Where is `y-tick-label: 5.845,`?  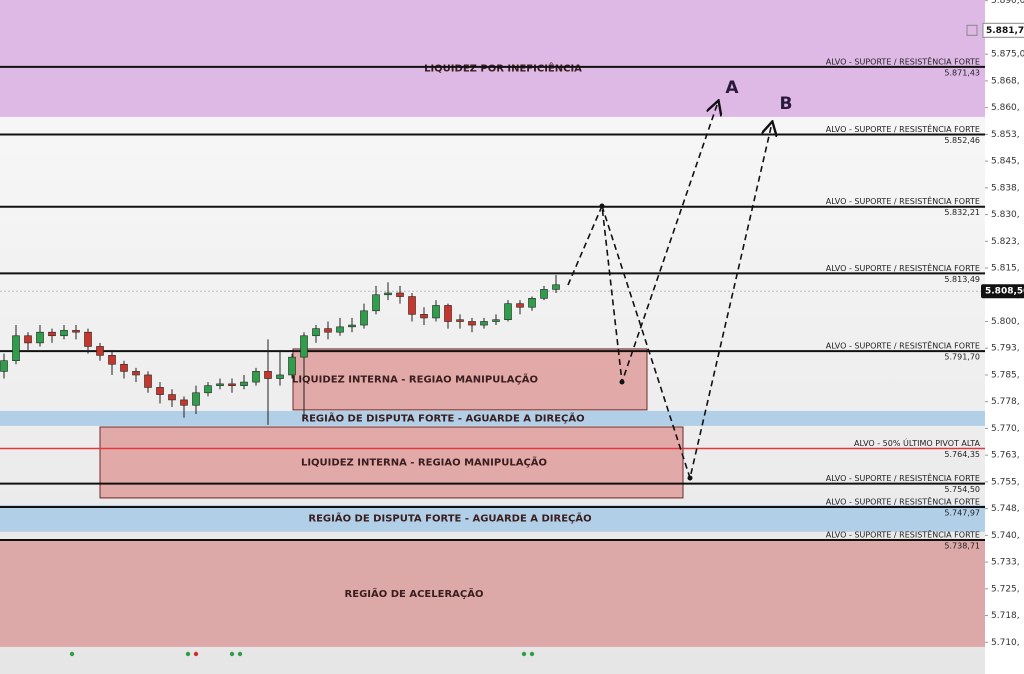 y-tick-label: 5.845, is located at coordinates (1005, 162).